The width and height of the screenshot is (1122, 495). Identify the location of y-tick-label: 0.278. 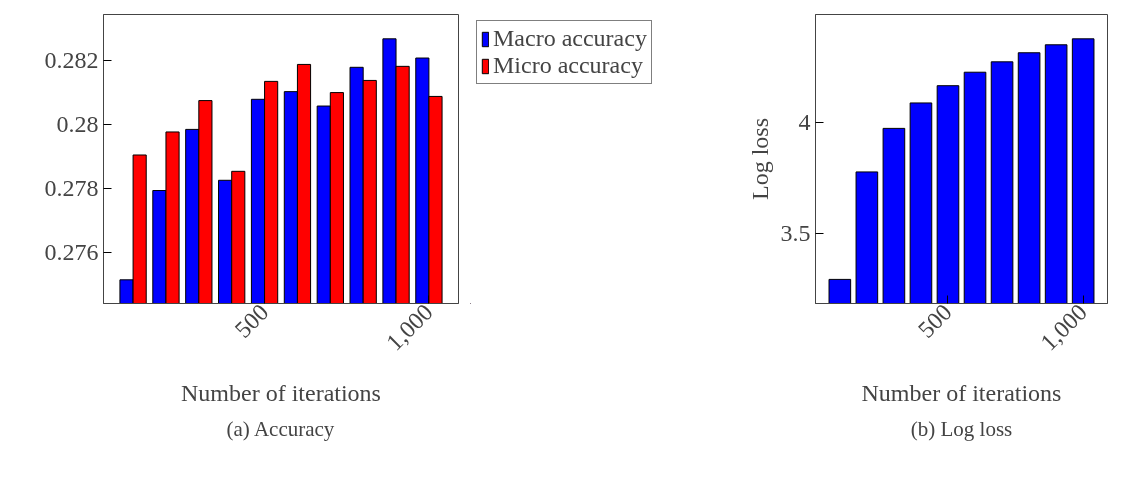
(71, 188).